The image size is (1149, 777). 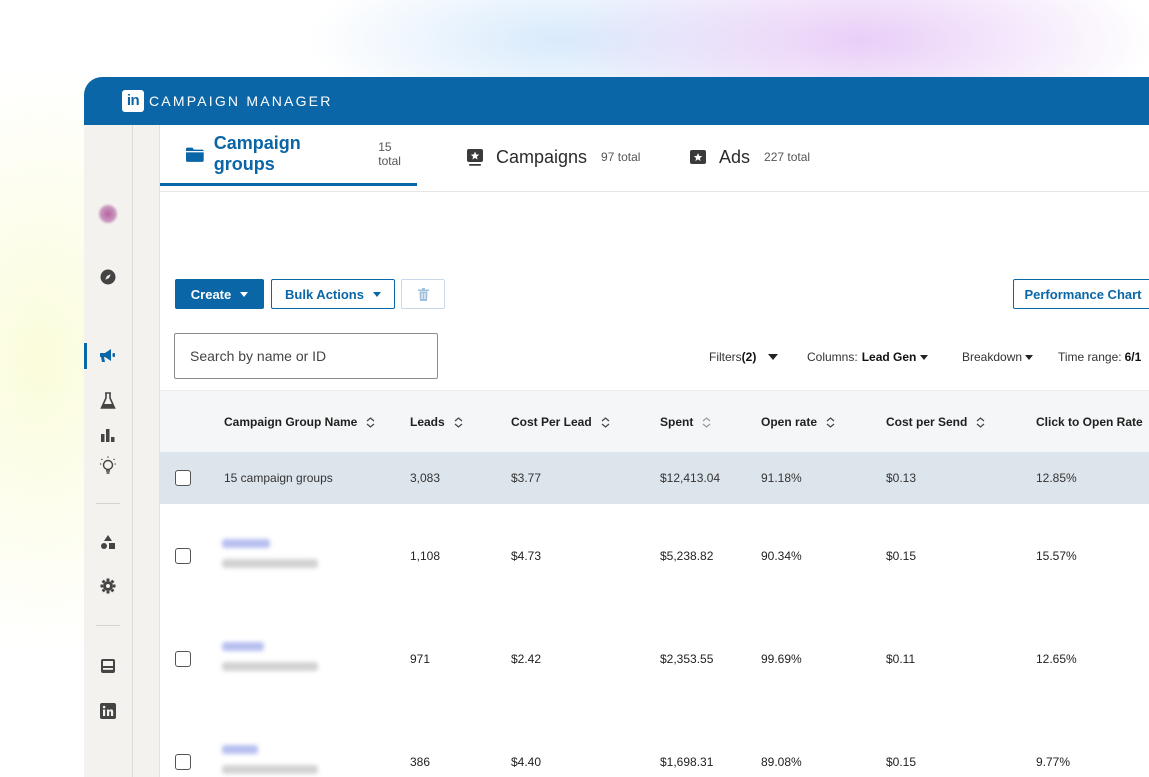 What do you see at coordinates (133, 101) in the screenshot?
I see `linkedin-logo: in` at bounding box center [133, 101].